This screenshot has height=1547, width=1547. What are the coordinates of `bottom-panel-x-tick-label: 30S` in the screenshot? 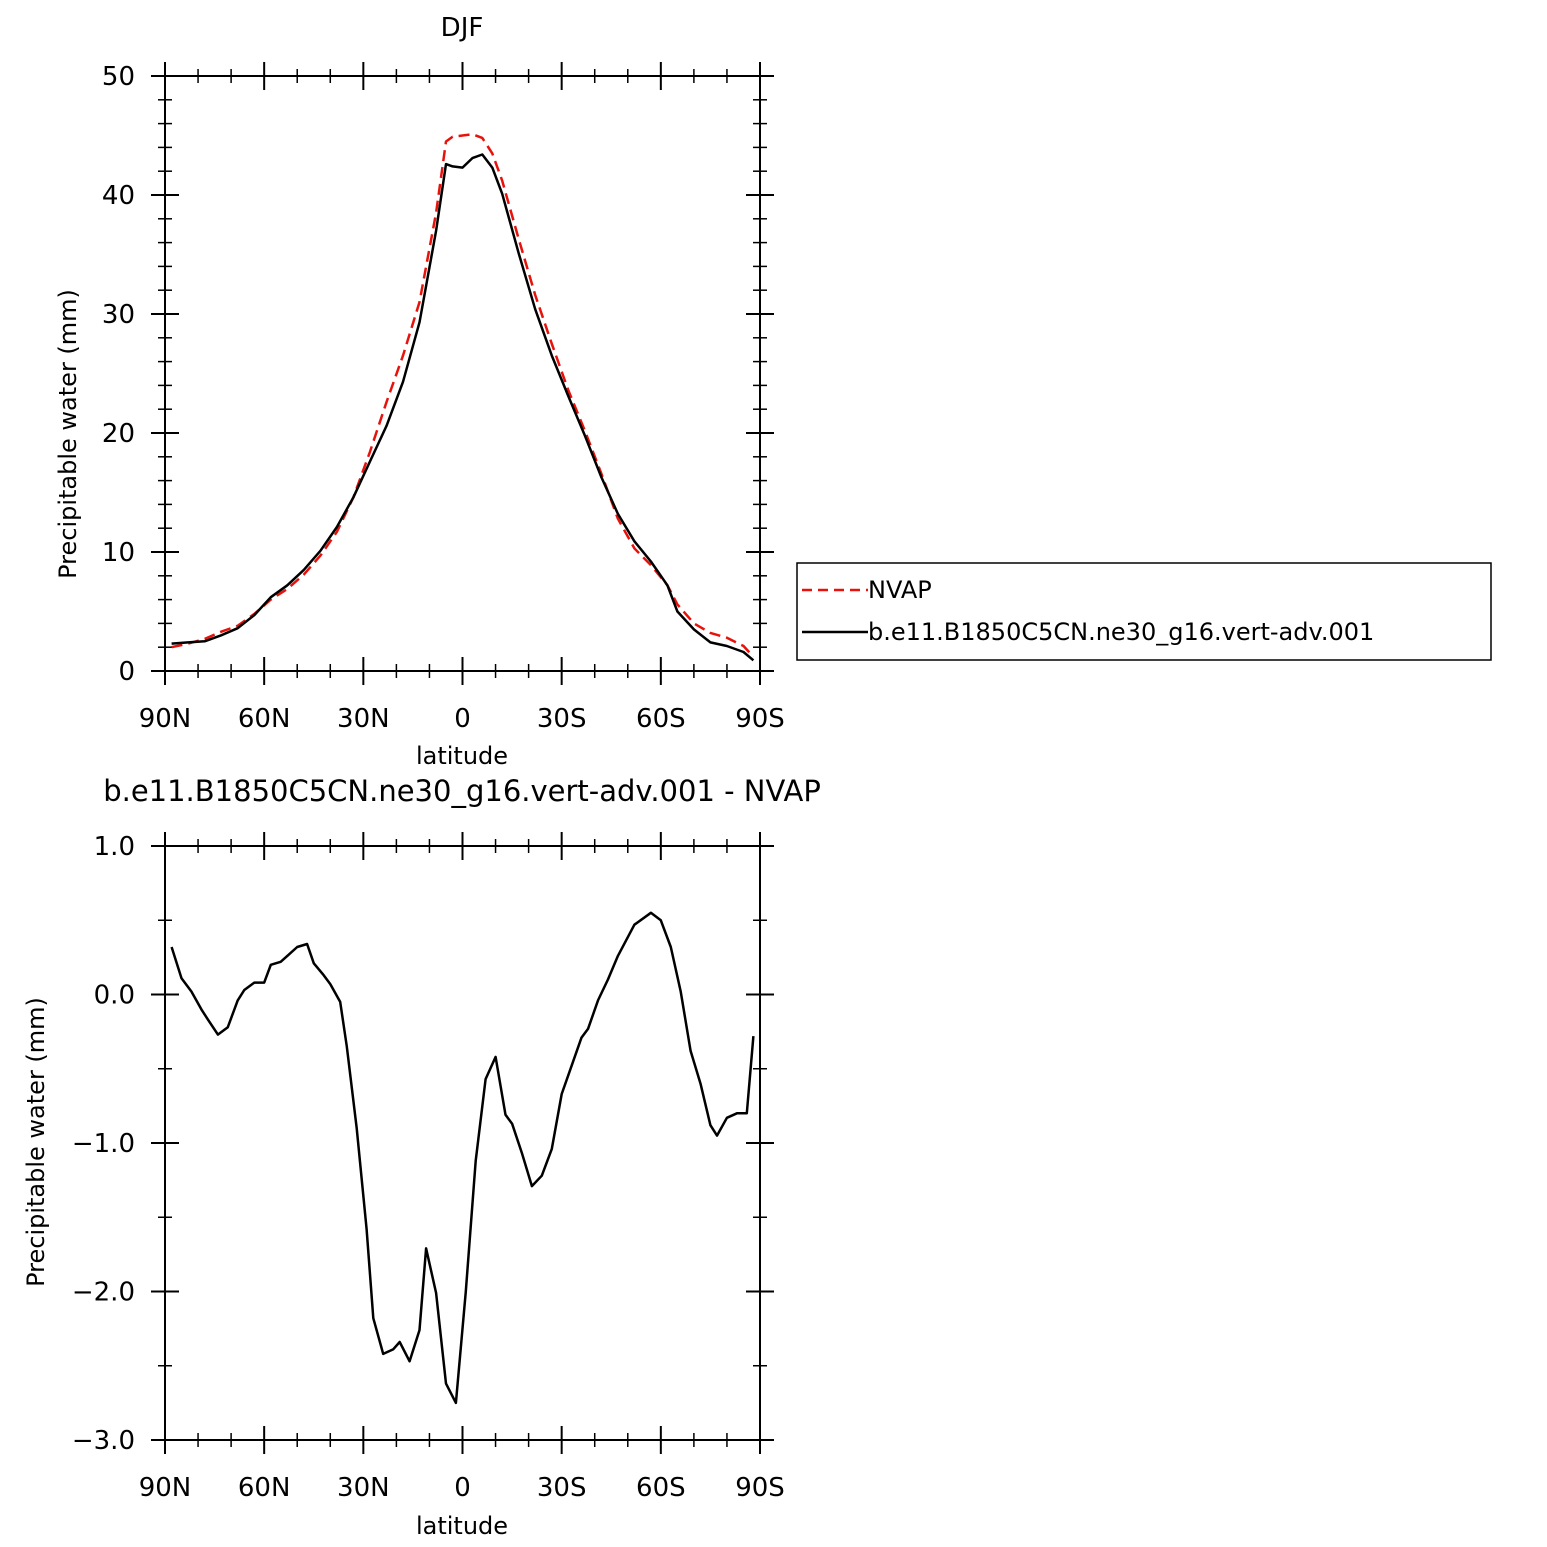 It's located at (562, 1488).